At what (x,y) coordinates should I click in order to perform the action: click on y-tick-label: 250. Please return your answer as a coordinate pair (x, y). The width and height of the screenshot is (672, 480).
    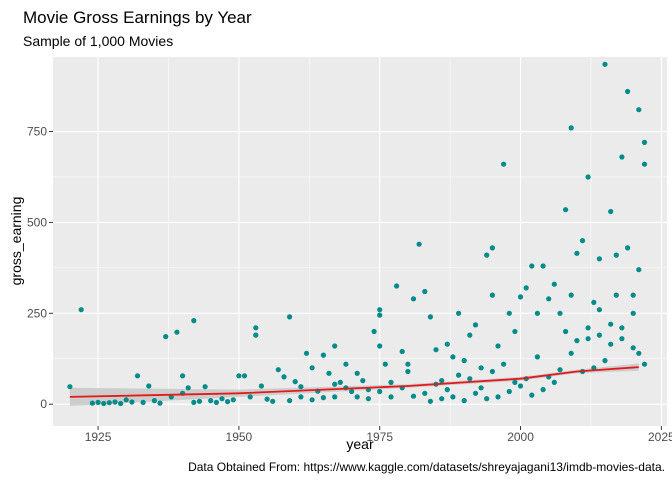
    Looking at the image, I should click on (37, 313).